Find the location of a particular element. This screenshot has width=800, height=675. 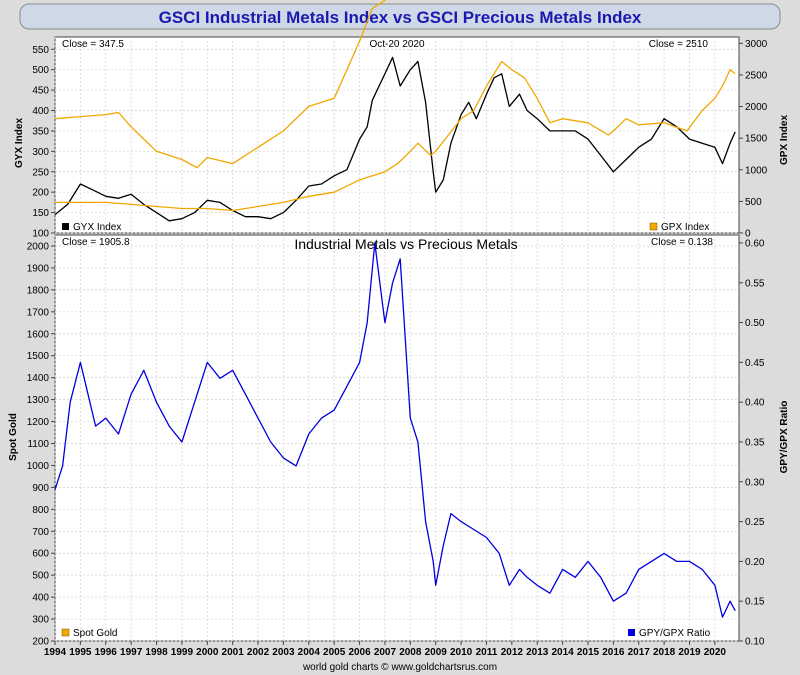

x-tick-label: 2001 is located at coordinates (233, 652).